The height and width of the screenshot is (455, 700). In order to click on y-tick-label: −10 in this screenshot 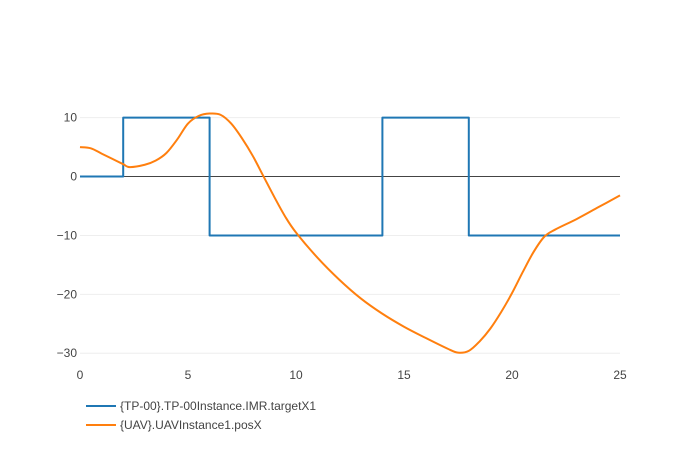, I will do `click(67, 235)`.